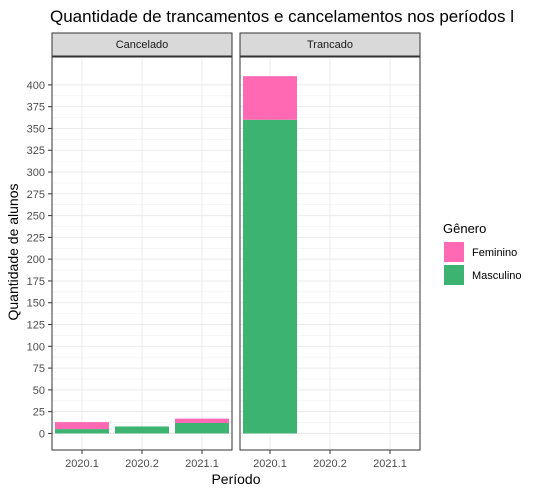 This screenshot has height=495, width=540. What do you see at coordinates (36, 86) in the screenshot?
I see `y-tick-label: 400` at bounding box center [36, 86].